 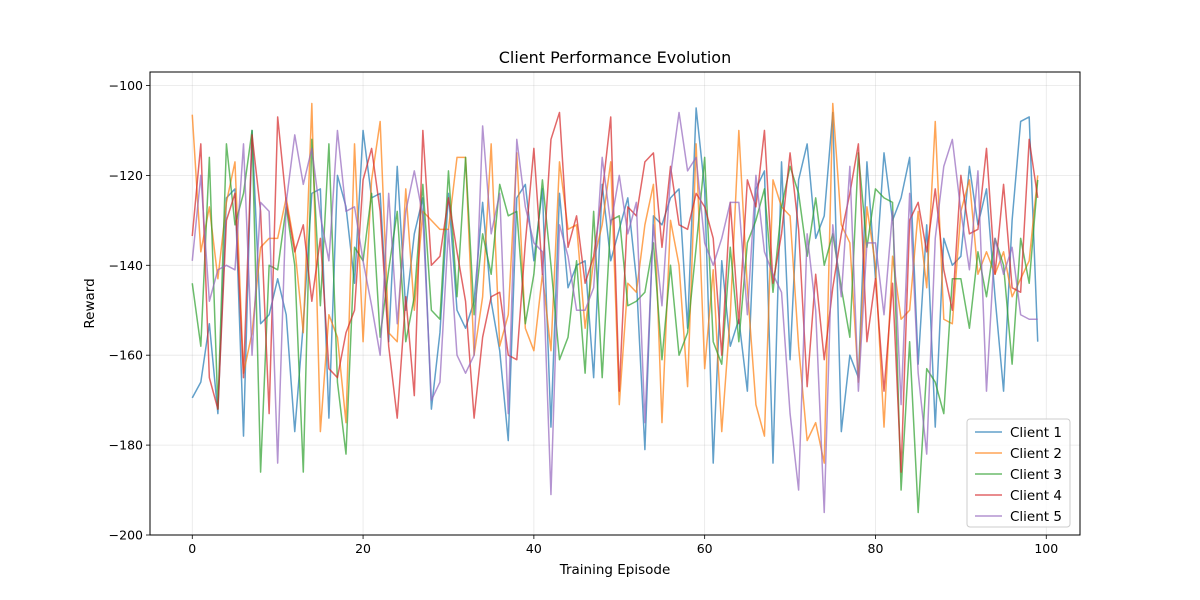 I want to click on x-axis-label: Training Episode, so click(x=615, y=570).